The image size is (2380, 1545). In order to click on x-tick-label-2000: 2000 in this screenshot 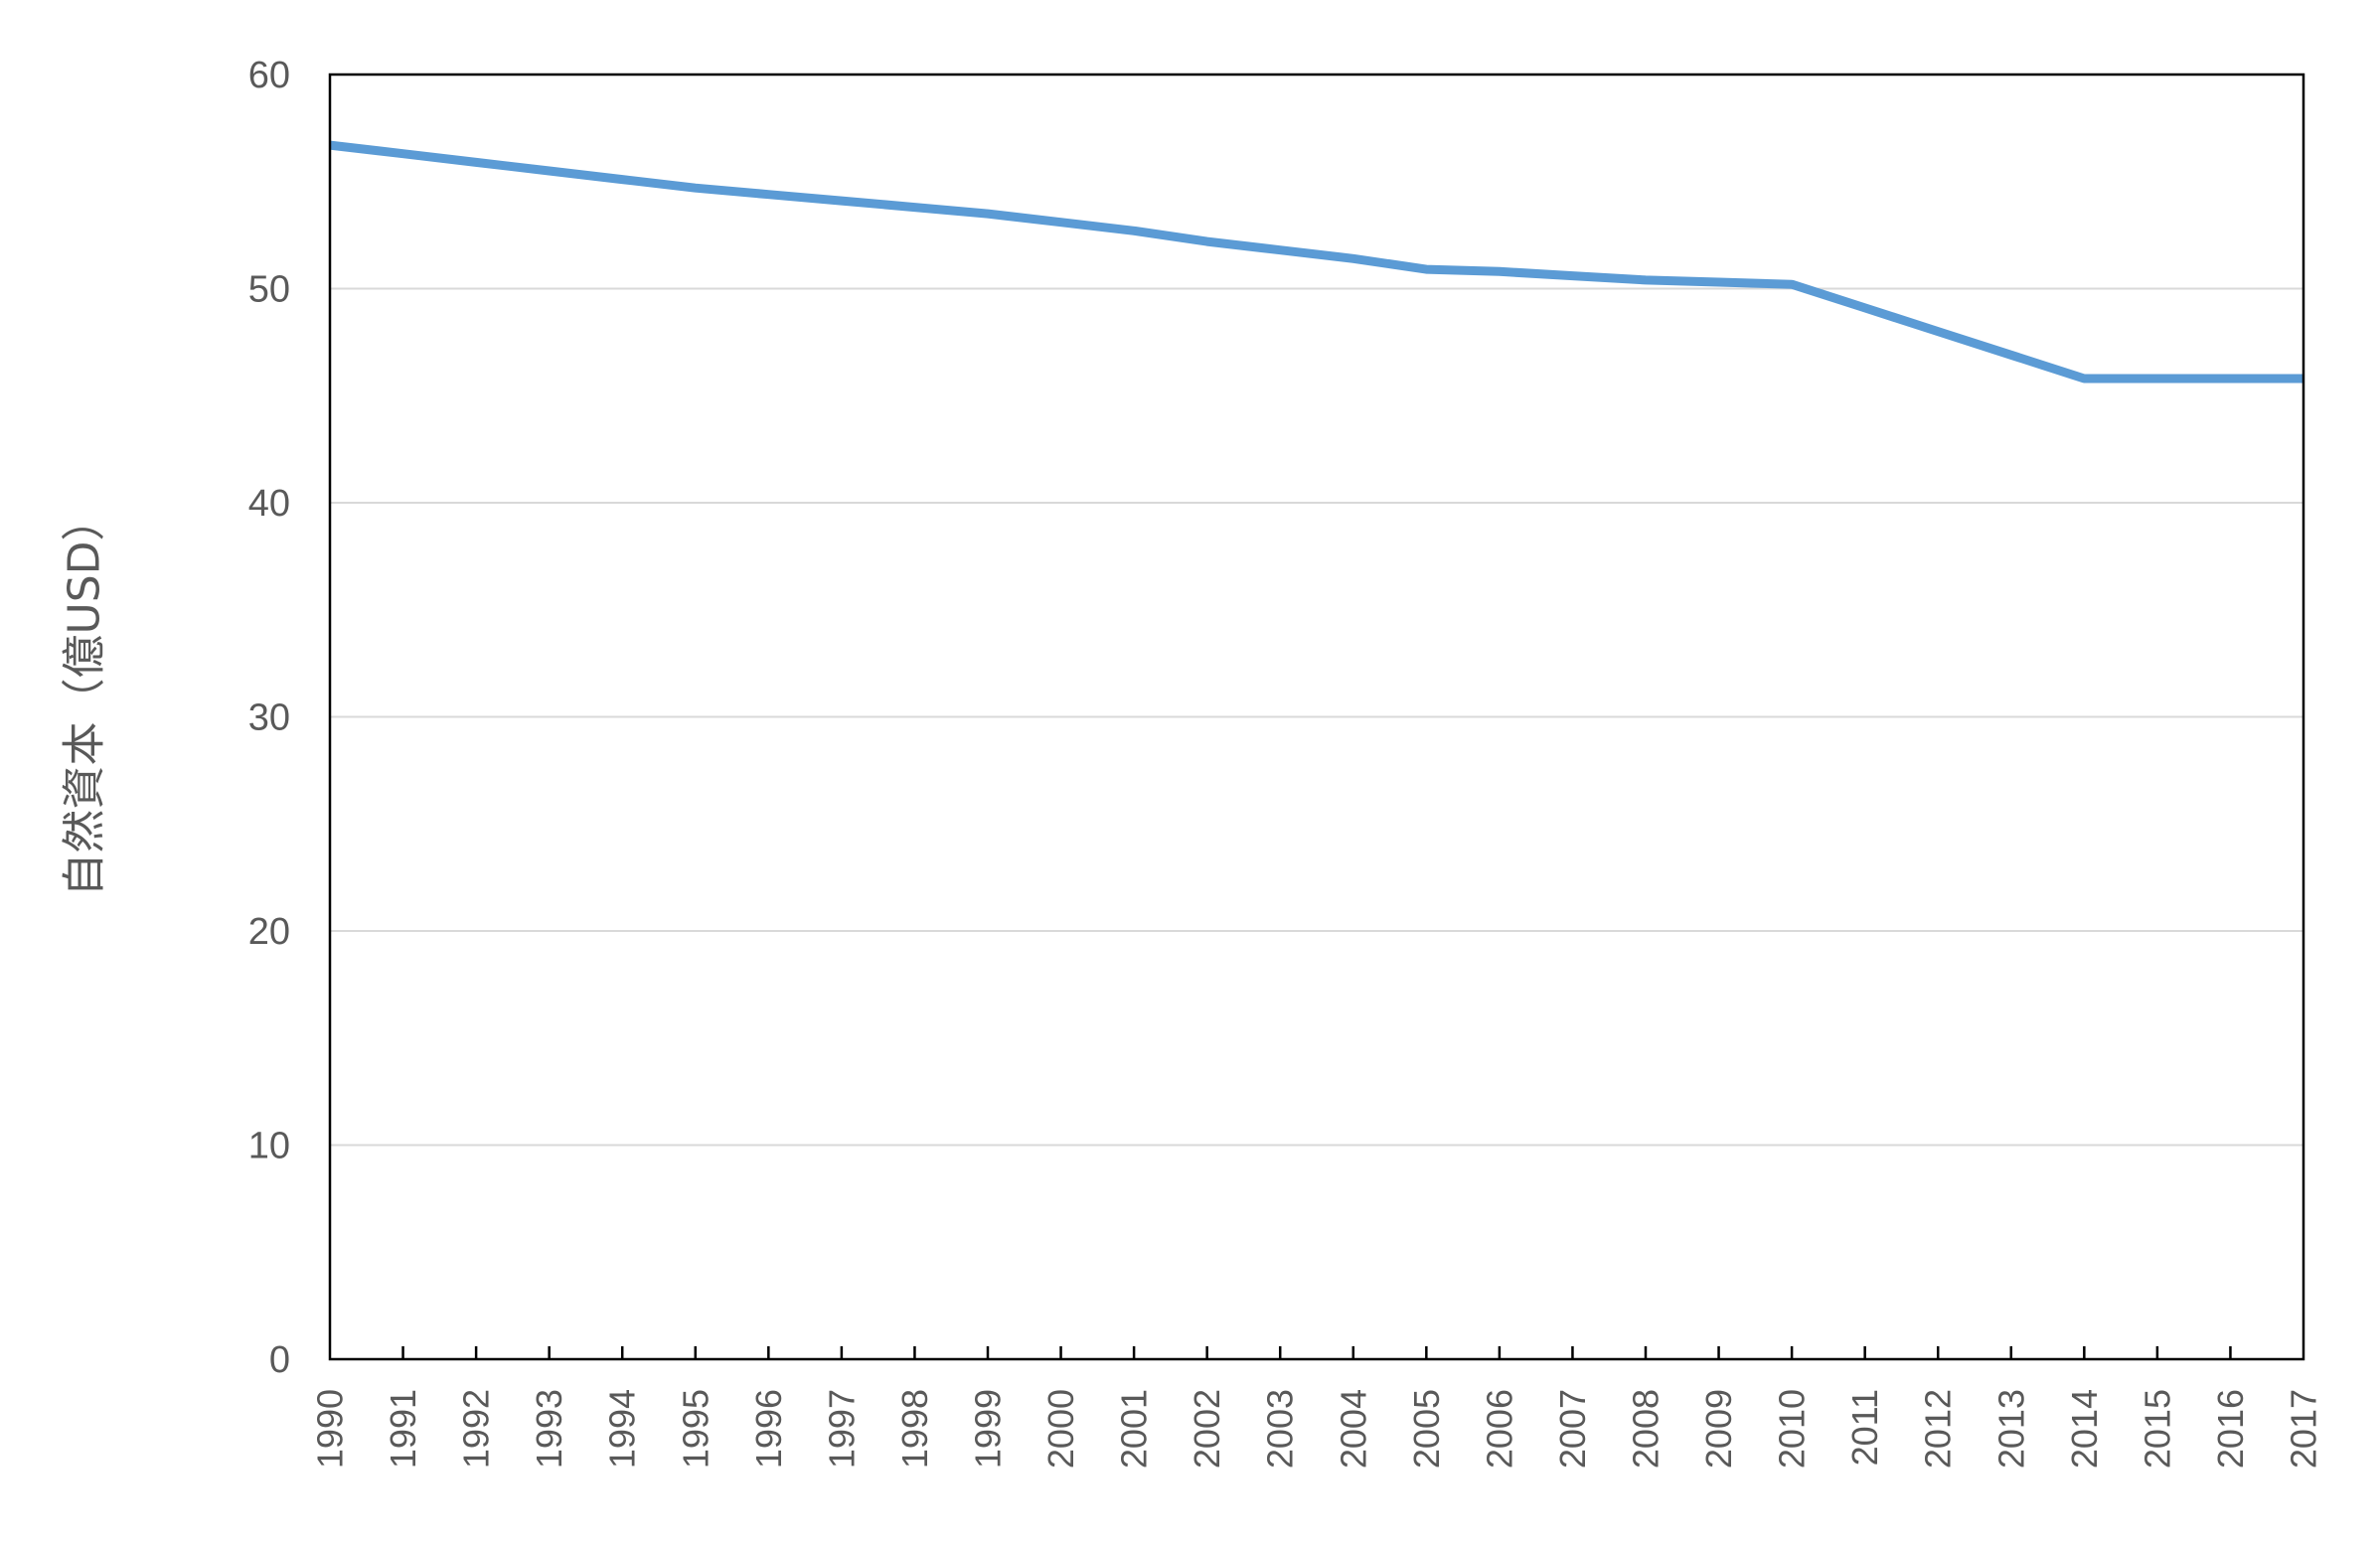, I will do `click(1060, 1428)`.